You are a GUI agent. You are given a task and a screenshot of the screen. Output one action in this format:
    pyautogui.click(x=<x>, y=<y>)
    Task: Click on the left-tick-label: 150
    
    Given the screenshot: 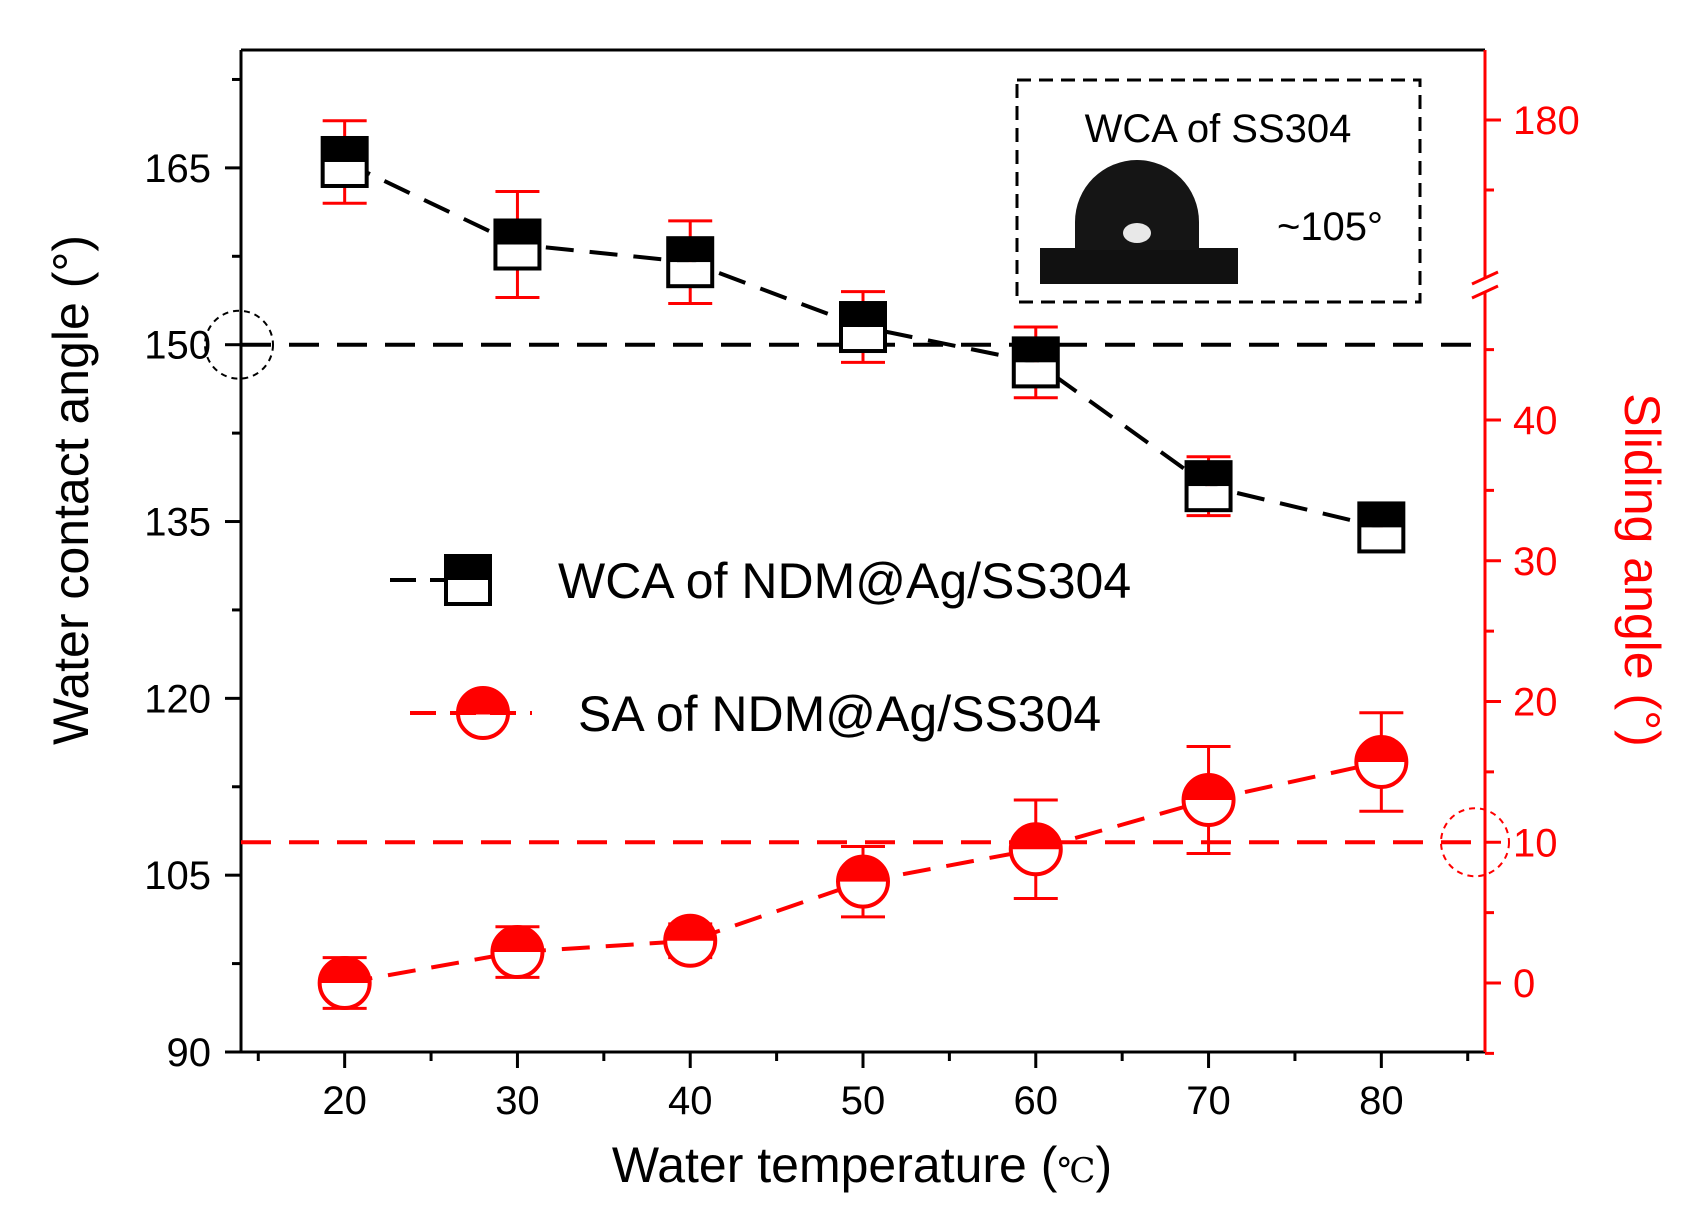 What is the action you would take?
    pyautogui.click(x=177, y=346)
    